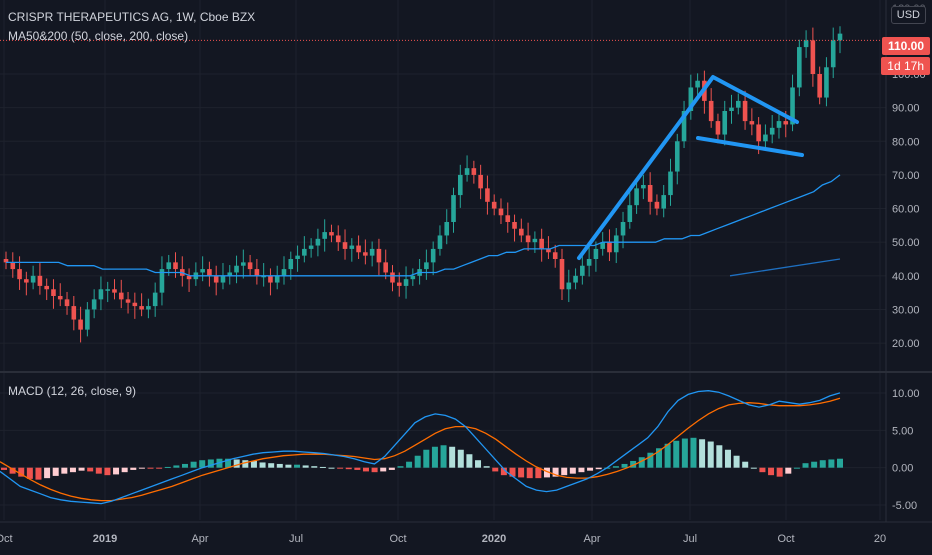  Describe the element at coordinates (906, 394) in the screenshot. I see `macd-tick-label: 10.00` at that location.